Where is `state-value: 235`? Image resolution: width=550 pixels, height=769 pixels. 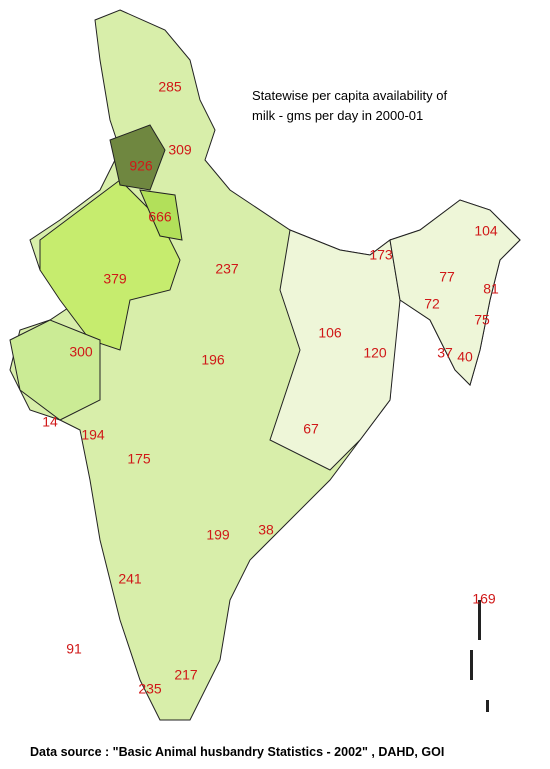
state-value: 235 is located at coordinates (150, 689).